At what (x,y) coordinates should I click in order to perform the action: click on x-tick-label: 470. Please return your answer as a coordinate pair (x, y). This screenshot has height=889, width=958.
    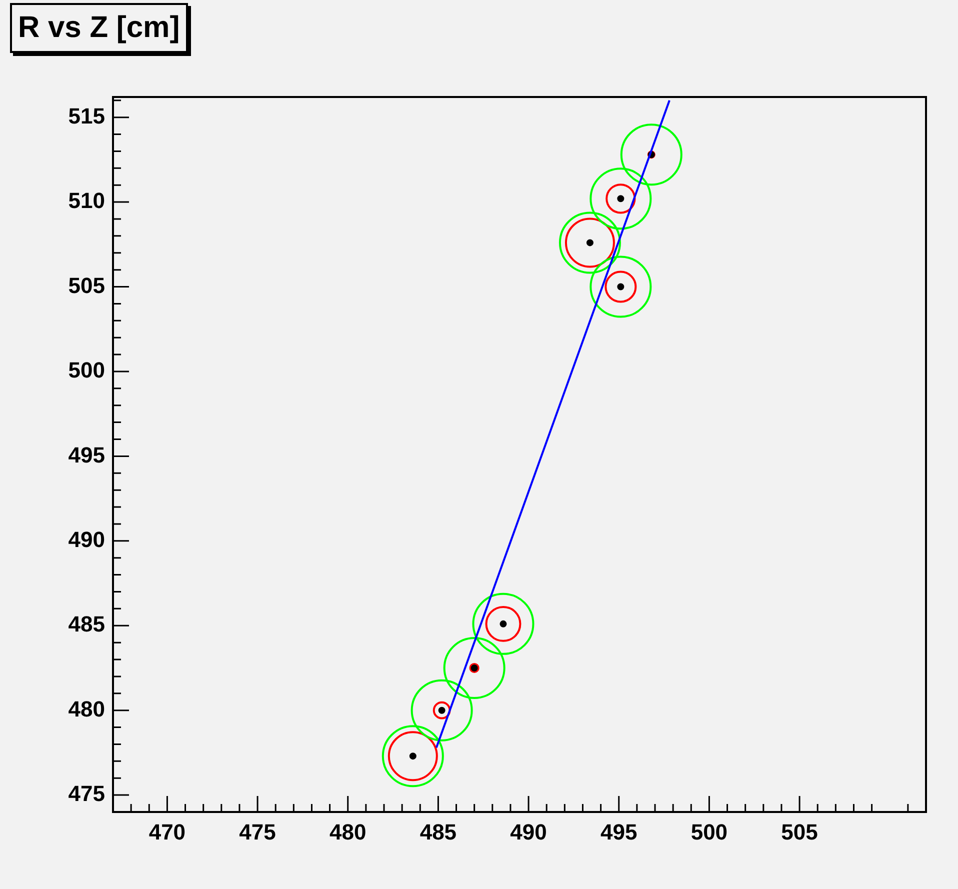
    Looking at the image, I should click on (167, 831).